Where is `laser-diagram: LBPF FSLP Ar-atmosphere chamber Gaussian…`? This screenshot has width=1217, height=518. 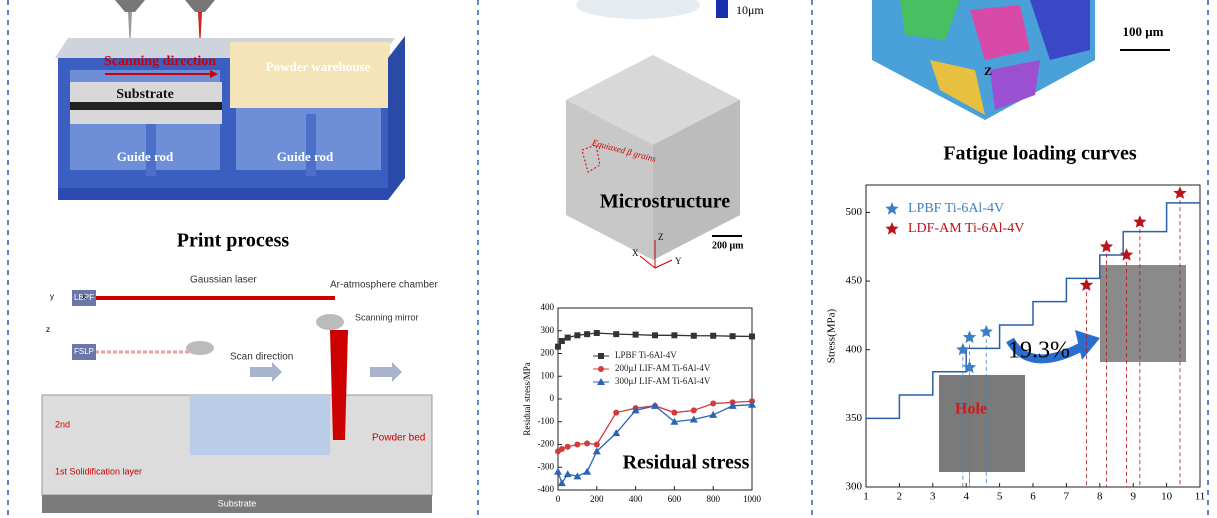 laser-diagram: LBPF FSLP Ar-atmosphere chamber Gaussian… is located at coordinates (239, 394).